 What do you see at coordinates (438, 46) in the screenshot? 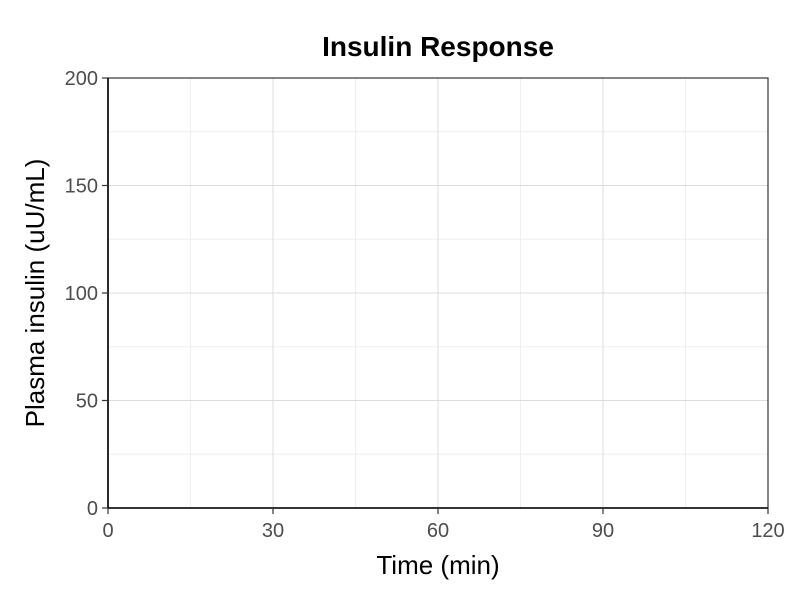
I see `chart-title: Insulin Response` at bounding box center [438, 46].